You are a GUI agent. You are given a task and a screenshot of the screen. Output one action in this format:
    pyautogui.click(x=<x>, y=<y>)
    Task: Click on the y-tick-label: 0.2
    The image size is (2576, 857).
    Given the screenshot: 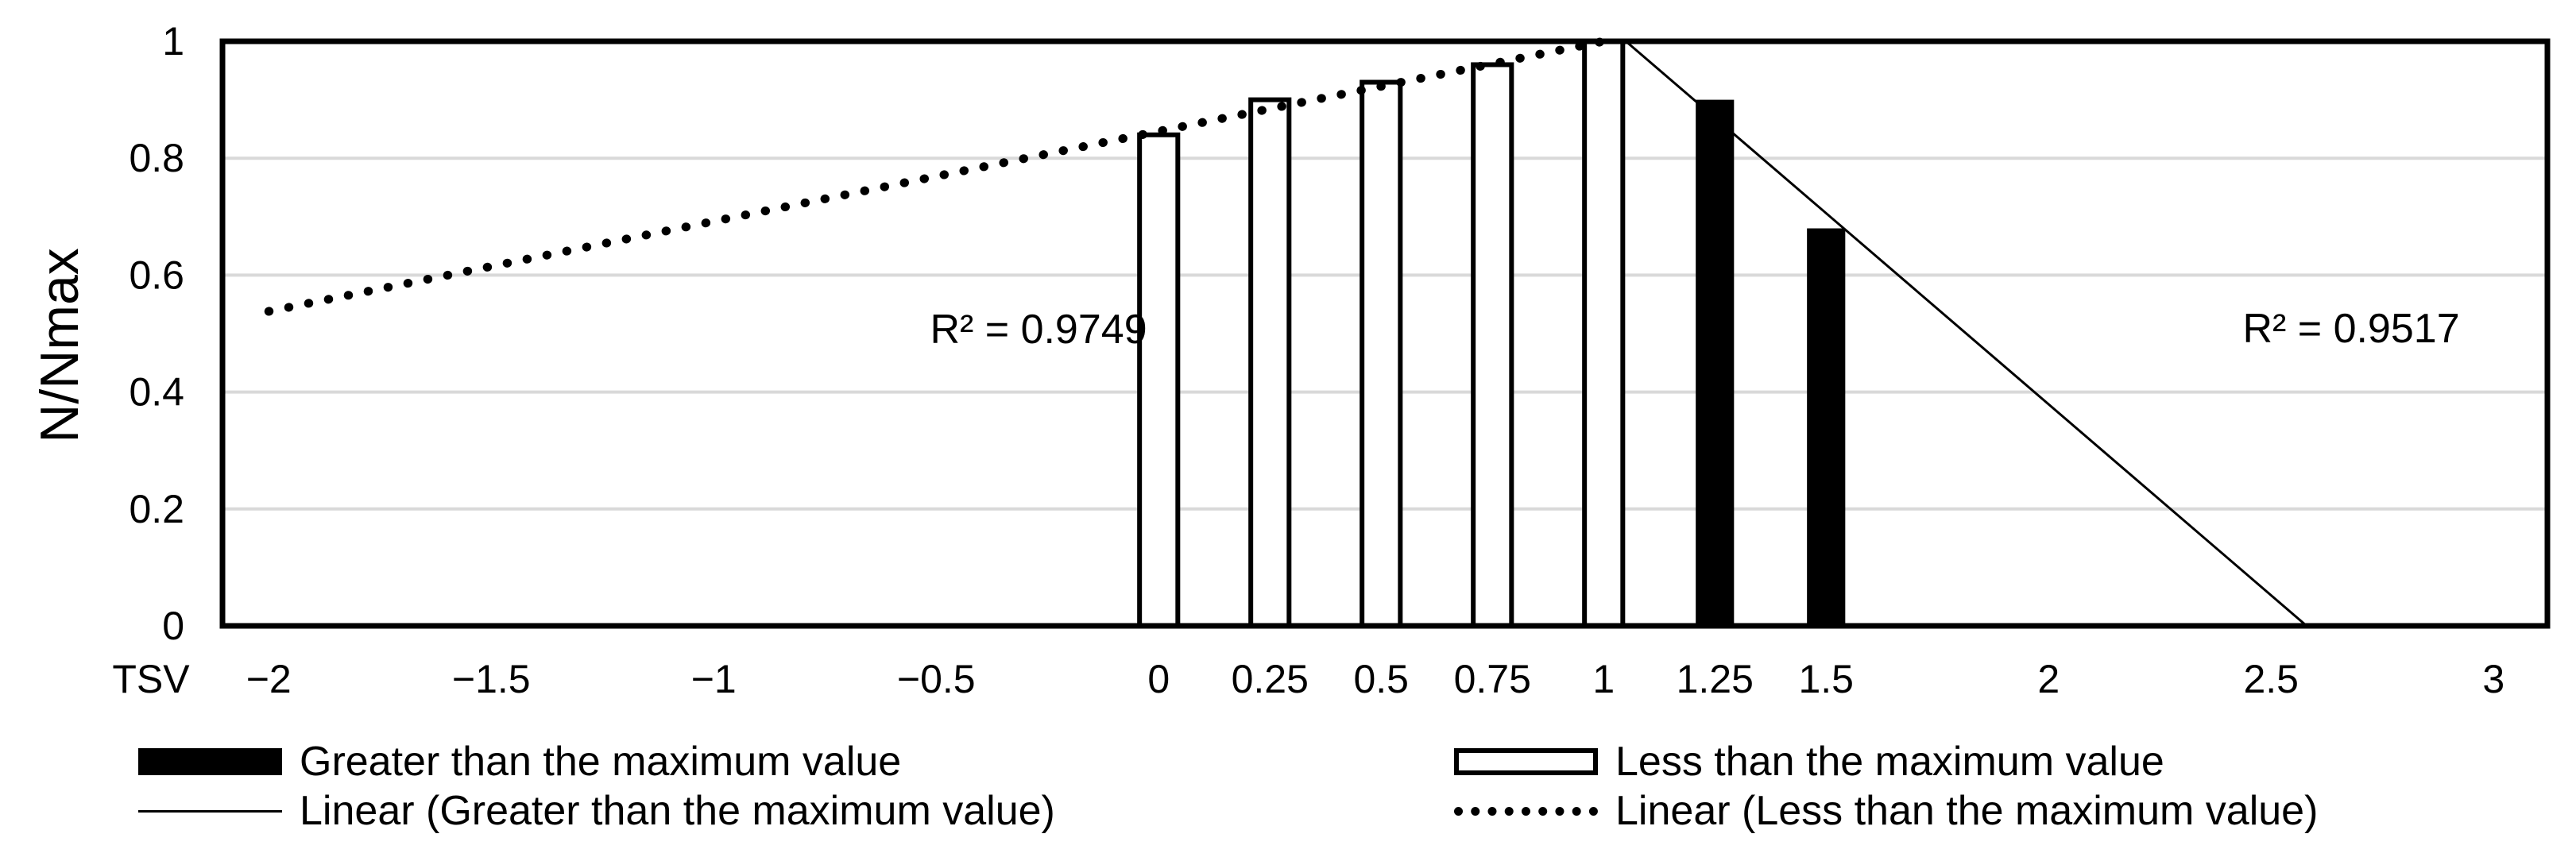 What is the action you would take?
    pyautogui.click(x=156, y=509)
    